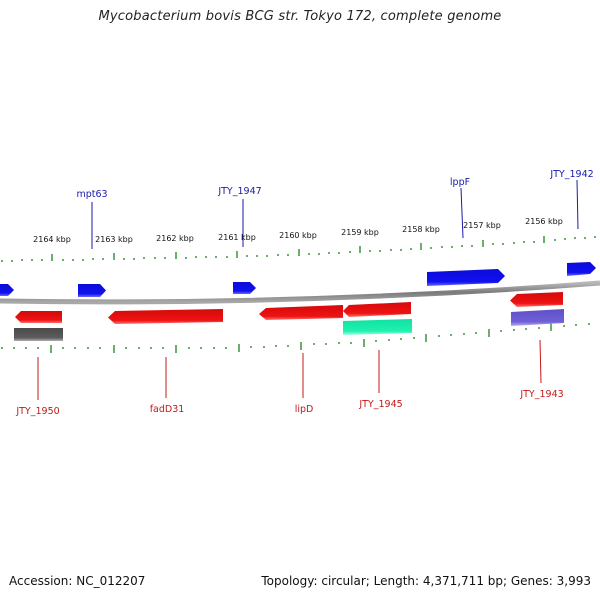 This screenshot has width=600, height=600. I want to click on forward-gene-arrow-lppf, so click(466, 277).